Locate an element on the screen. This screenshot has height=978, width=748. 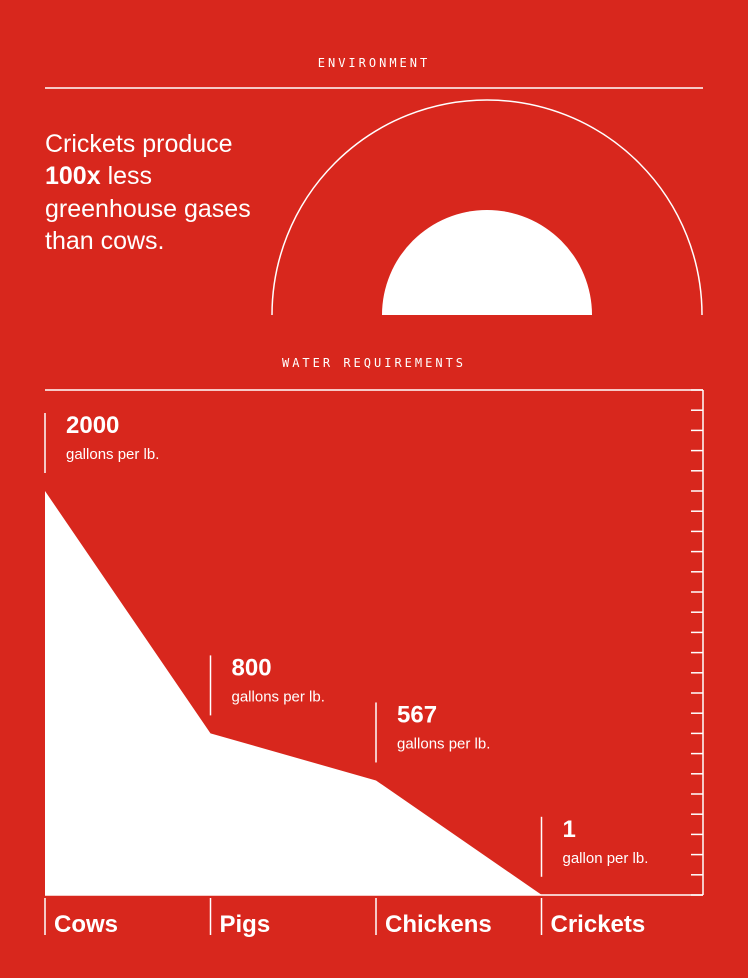
value-label: 2000 is located at coordinates (92, 425).